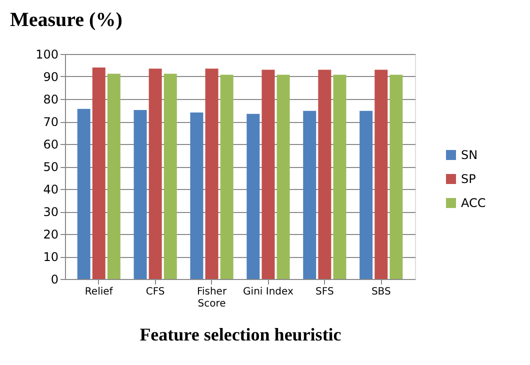  Describe the element at coordinates (50, 122) in the screenshot. I see `y-tick-label: 70` at that location.